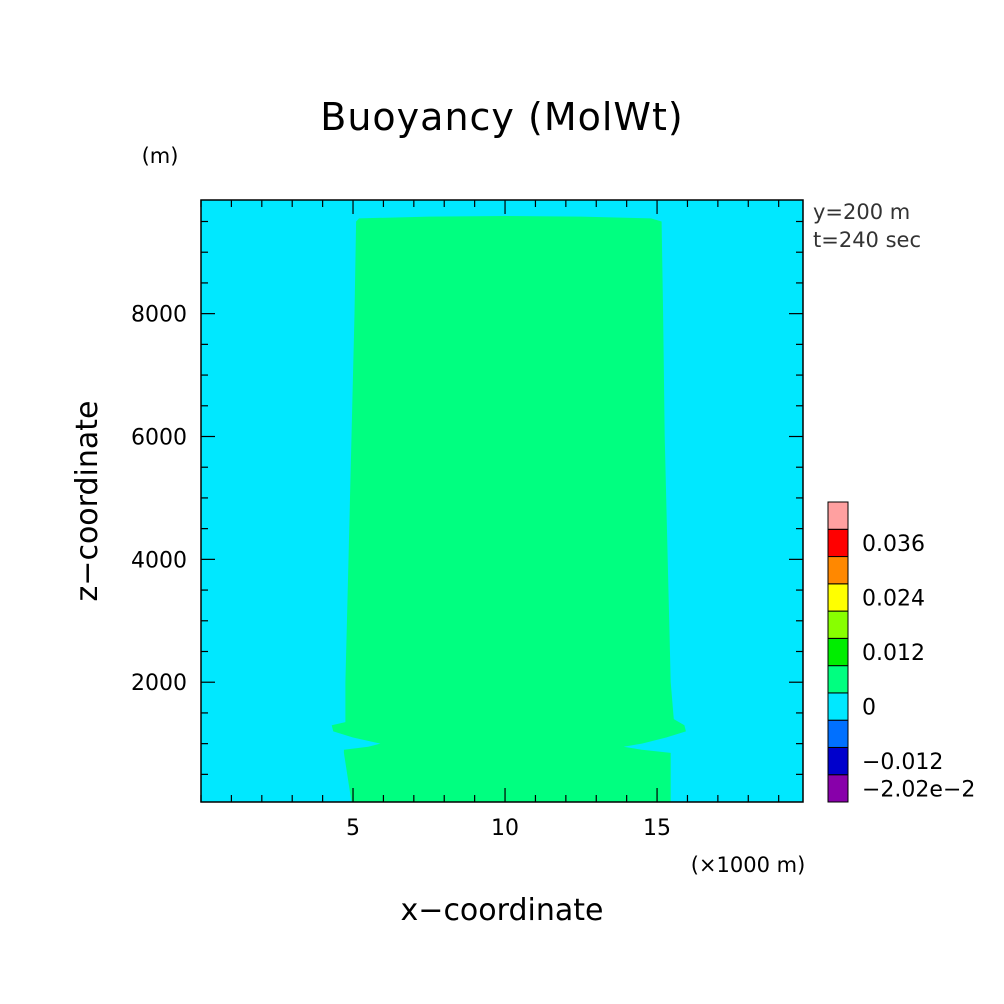 The image size is (1004, 1004). Describe the element at coordinates (657, 828) in the screenshot. I see `x-tick-label: 15` at that location.